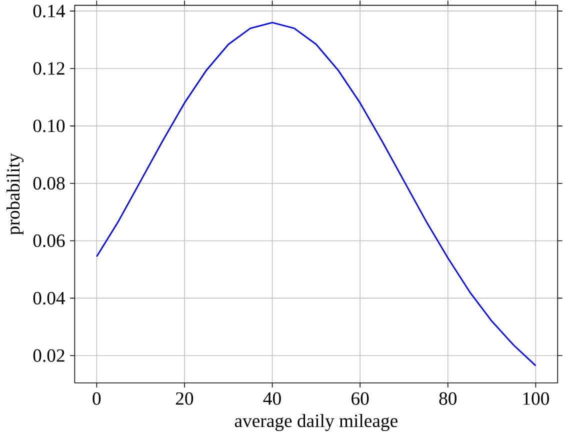  What do you see at coordinates (96, 399) in the screenshot?
I see `x-tick-label: 0` at bounding box center [96, 399].